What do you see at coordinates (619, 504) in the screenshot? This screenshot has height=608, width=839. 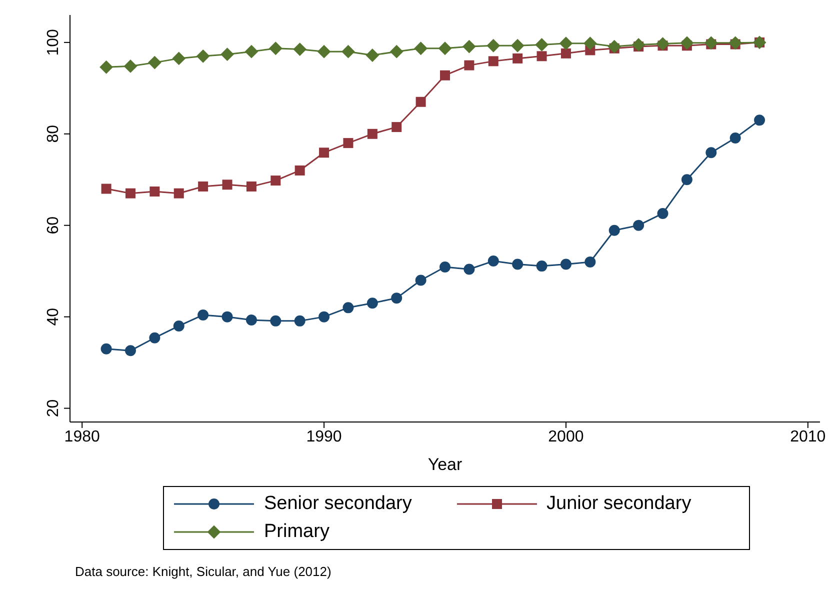 I see `legend-label: Junior secondary` at bounding box center [619, 504].